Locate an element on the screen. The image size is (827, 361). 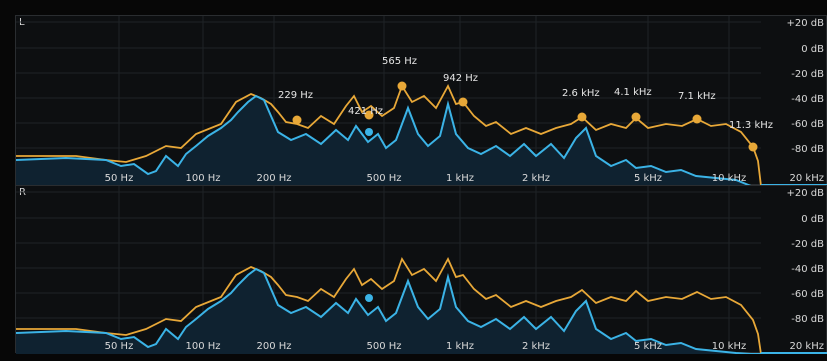
peak-frequency-label: 565 Hz is located at coordinates (399, 61).